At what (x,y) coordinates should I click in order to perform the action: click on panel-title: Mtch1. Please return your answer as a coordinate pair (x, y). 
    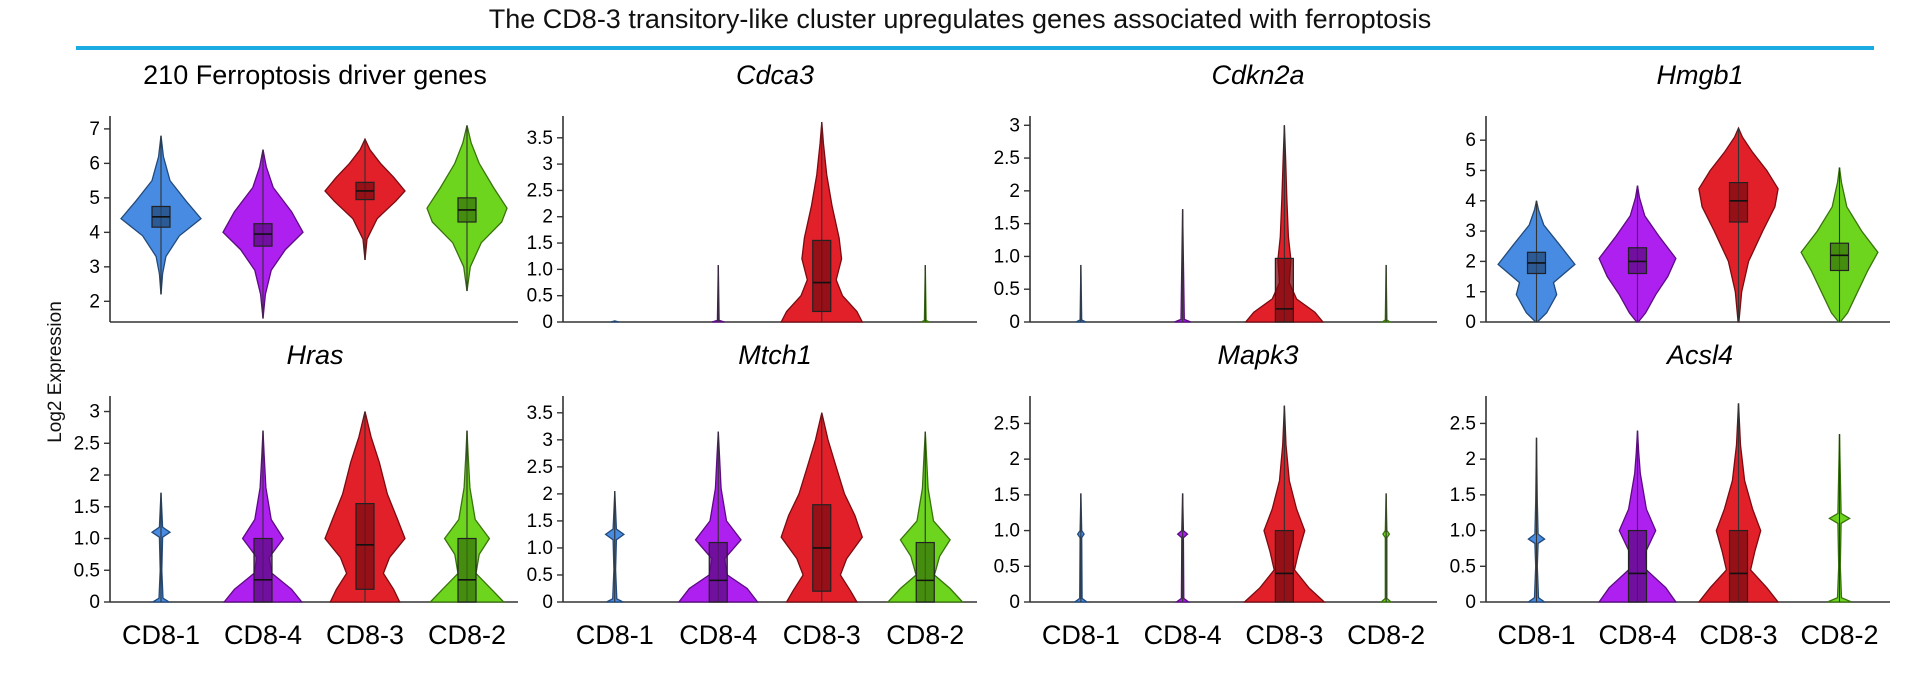
    Looking at the image, I should click on (775, 355).